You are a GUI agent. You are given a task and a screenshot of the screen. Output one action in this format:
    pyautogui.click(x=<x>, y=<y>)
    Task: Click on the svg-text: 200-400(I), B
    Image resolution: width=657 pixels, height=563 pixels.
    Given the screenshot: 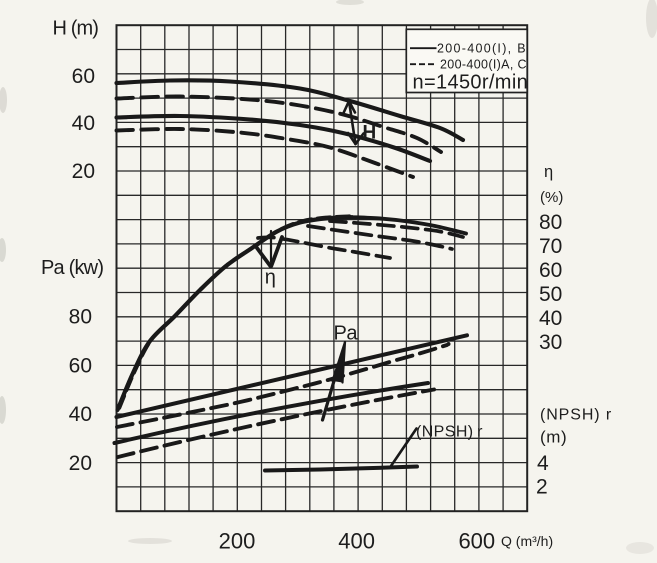 What is the action you would take?
    pyautogui.click(x=482, y=49)
    